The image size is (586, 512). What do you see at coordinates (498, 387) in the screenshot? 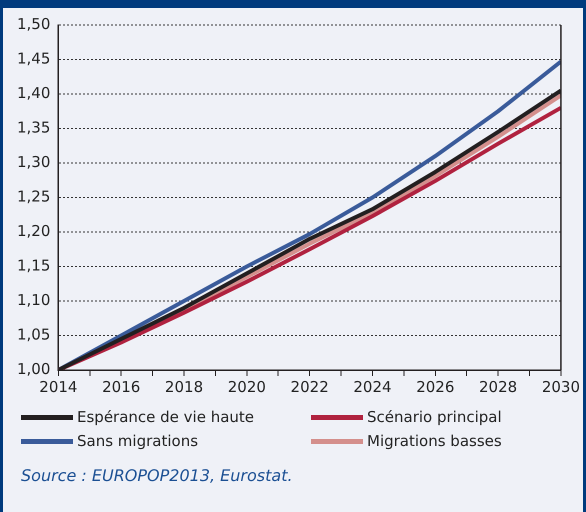
I see `x-tick-label: 2028` at bounding box center [498, 387].